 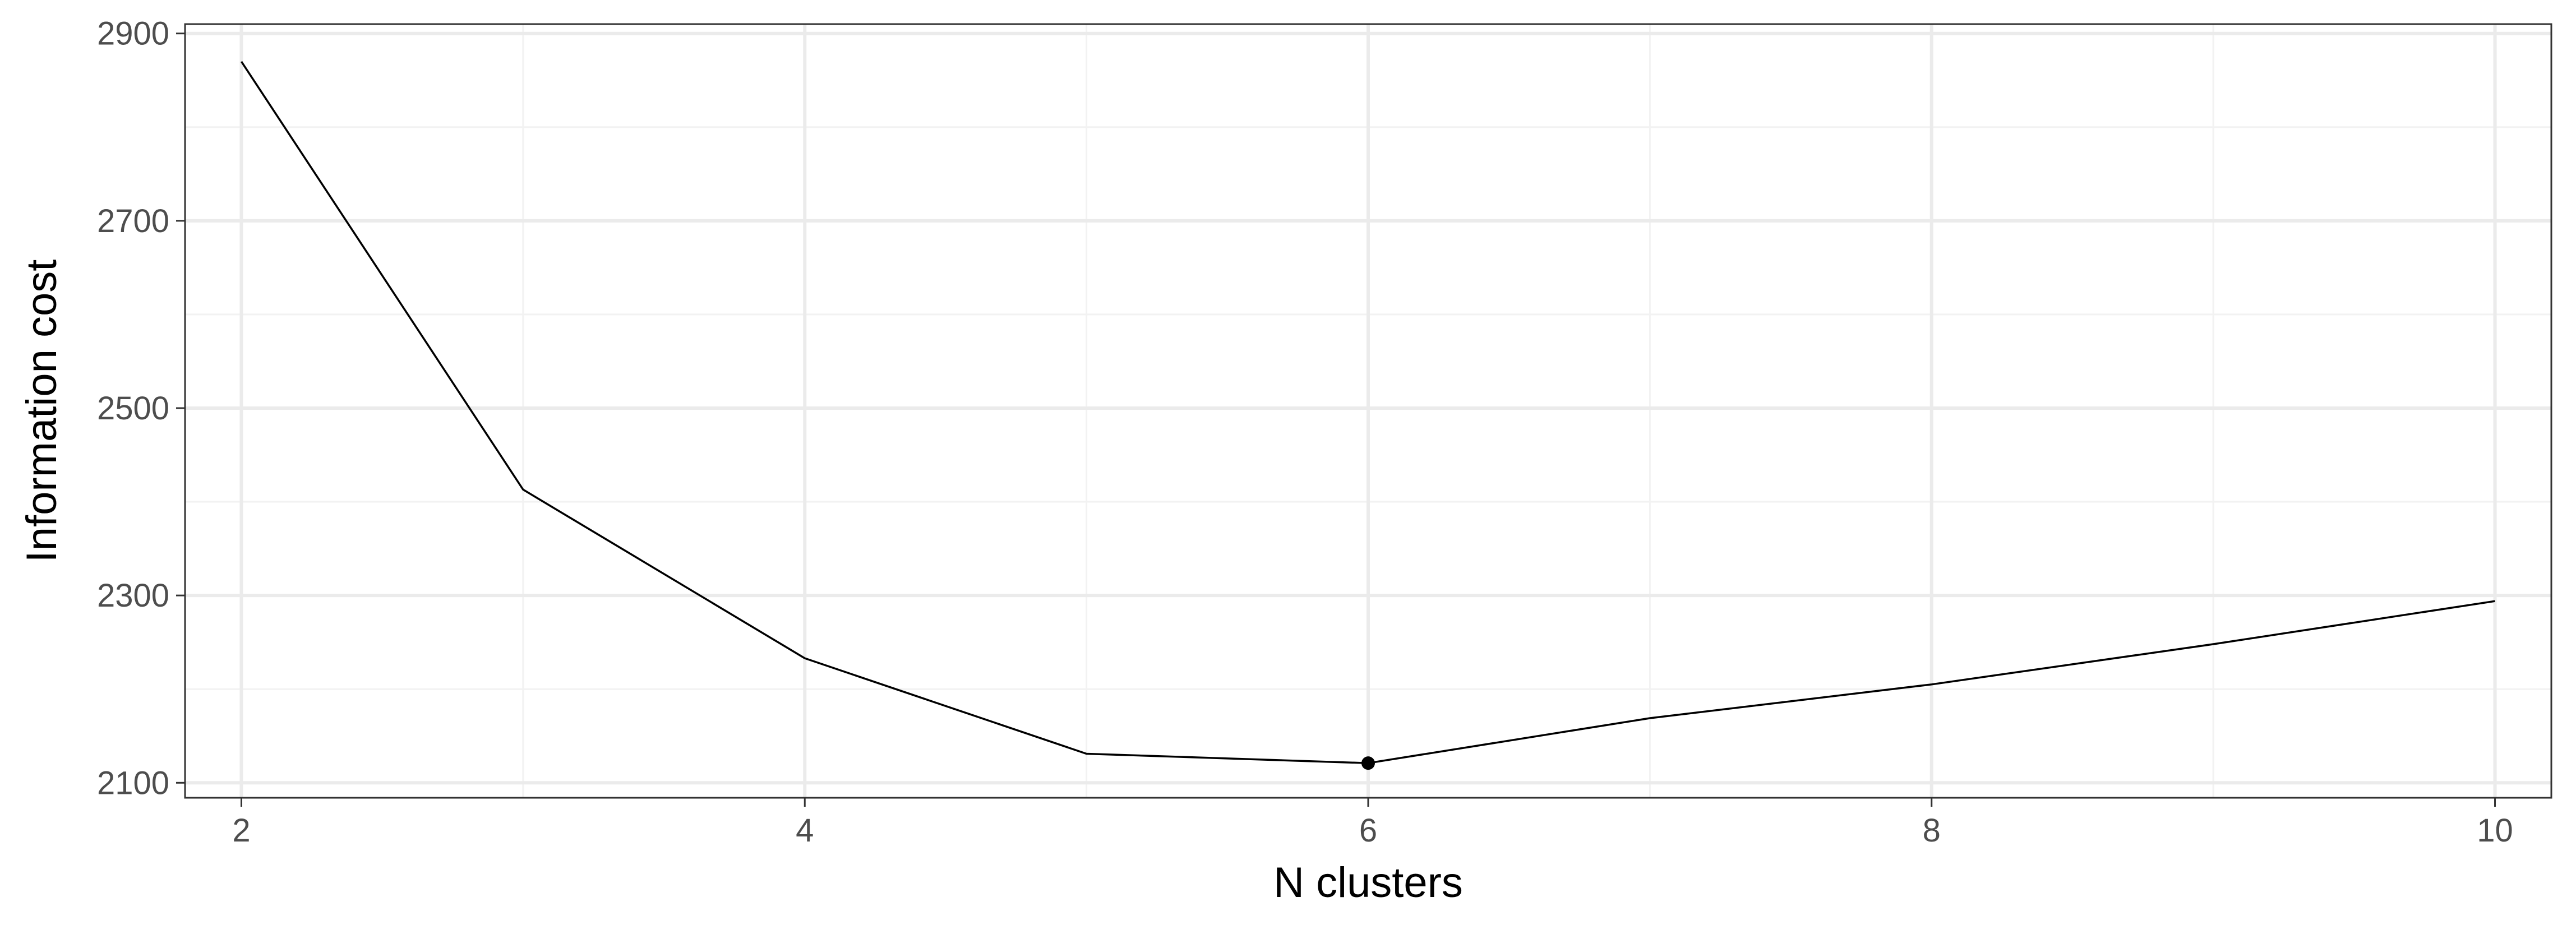 What do you see at coordinates (1932, 831) in the screenshot?
I see `x-tick-label: 8` at bounding box center [1932, 831].